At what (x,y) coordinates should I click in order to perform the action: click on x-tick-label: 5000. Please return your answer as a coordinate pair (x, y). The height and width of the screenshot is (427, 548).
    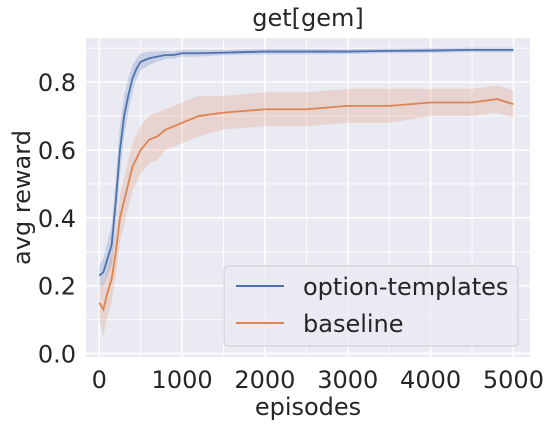
    Looking at the image, I should click on (513, 380).